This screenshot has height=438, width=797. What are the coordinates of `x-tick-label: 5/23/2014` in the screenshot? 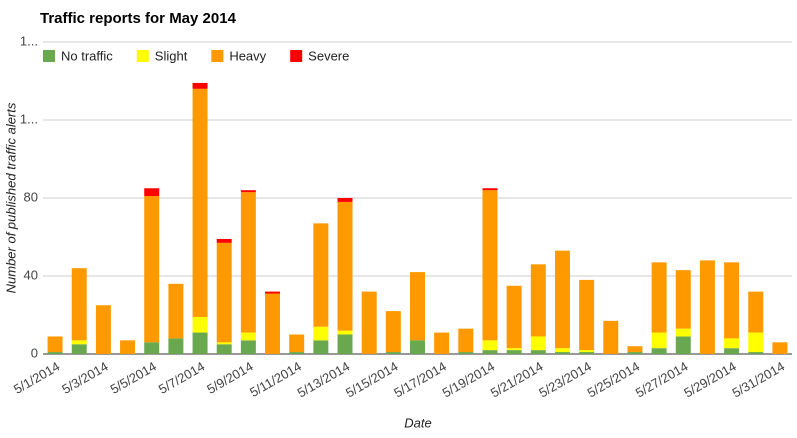 It's located at (565, 380).